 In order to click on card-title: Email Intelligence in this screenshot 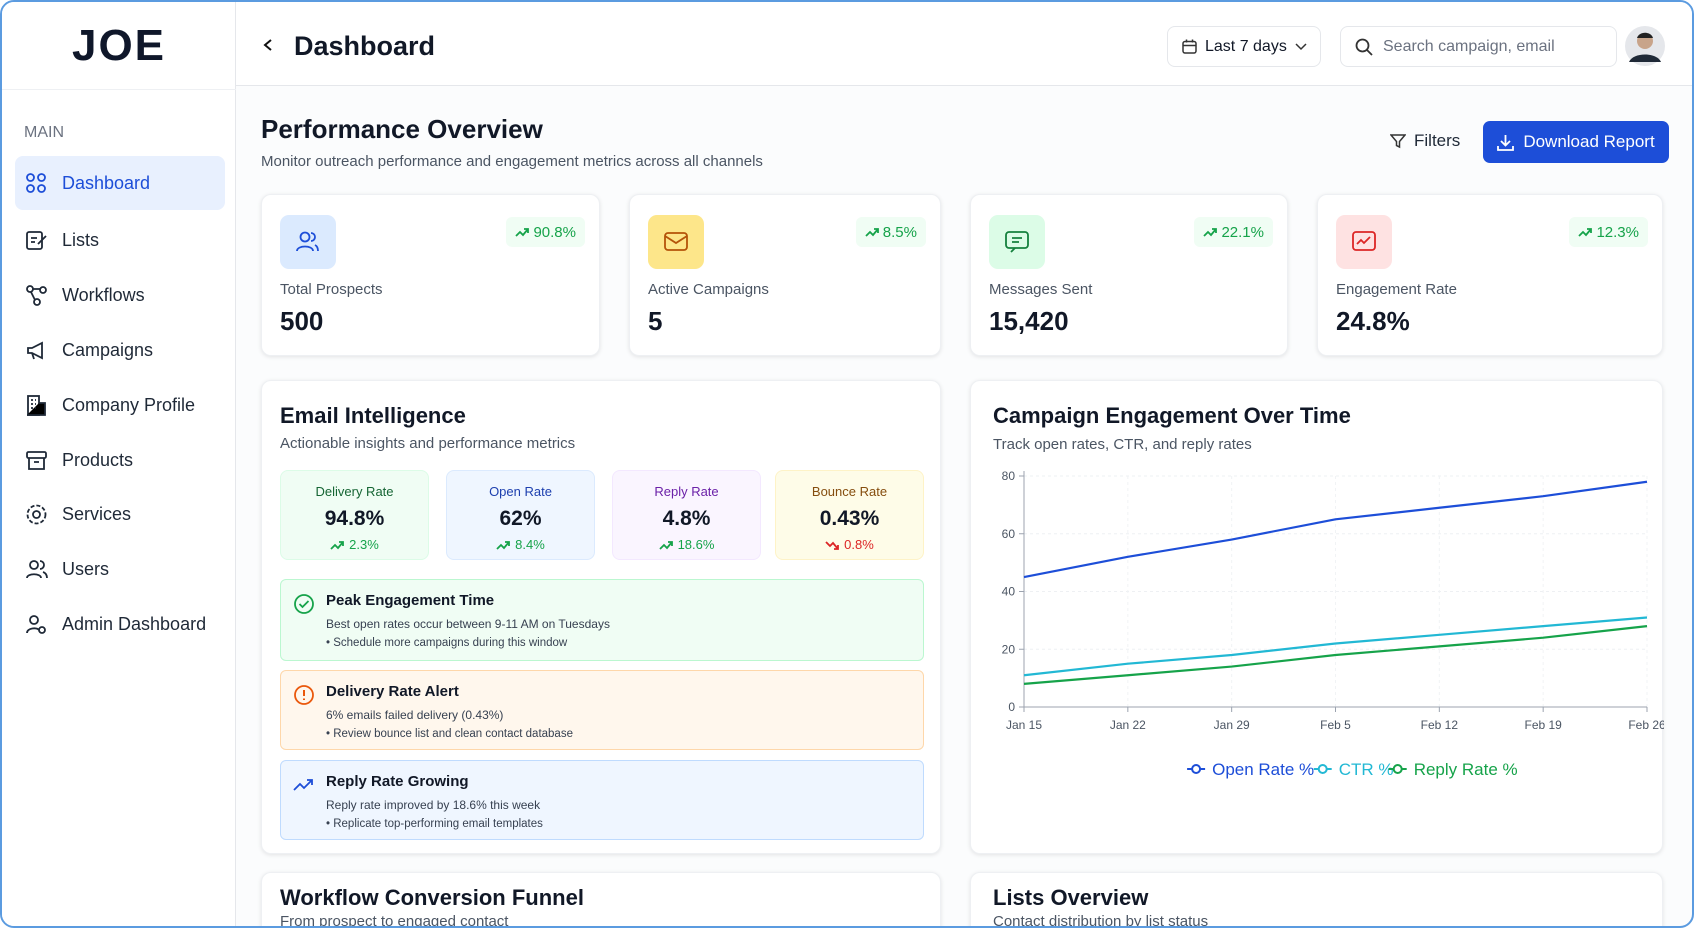, I will do `click(373, 415)`.